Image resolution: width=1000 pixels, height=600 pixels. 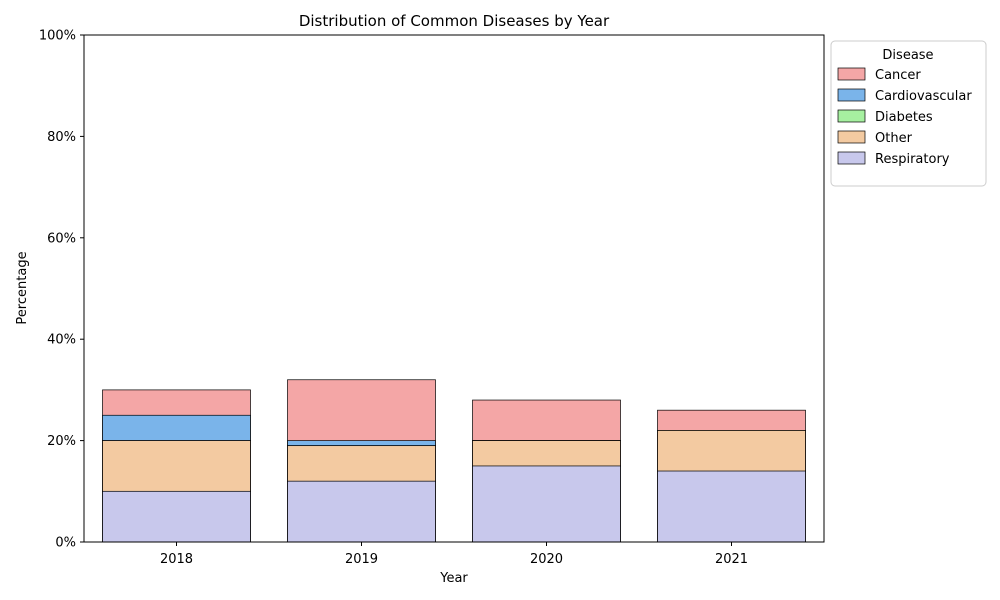 What do you see at coordinates (894, 138) in the screenshot?
I see `legend-label-other: Other` at bounding box center [894, 138].